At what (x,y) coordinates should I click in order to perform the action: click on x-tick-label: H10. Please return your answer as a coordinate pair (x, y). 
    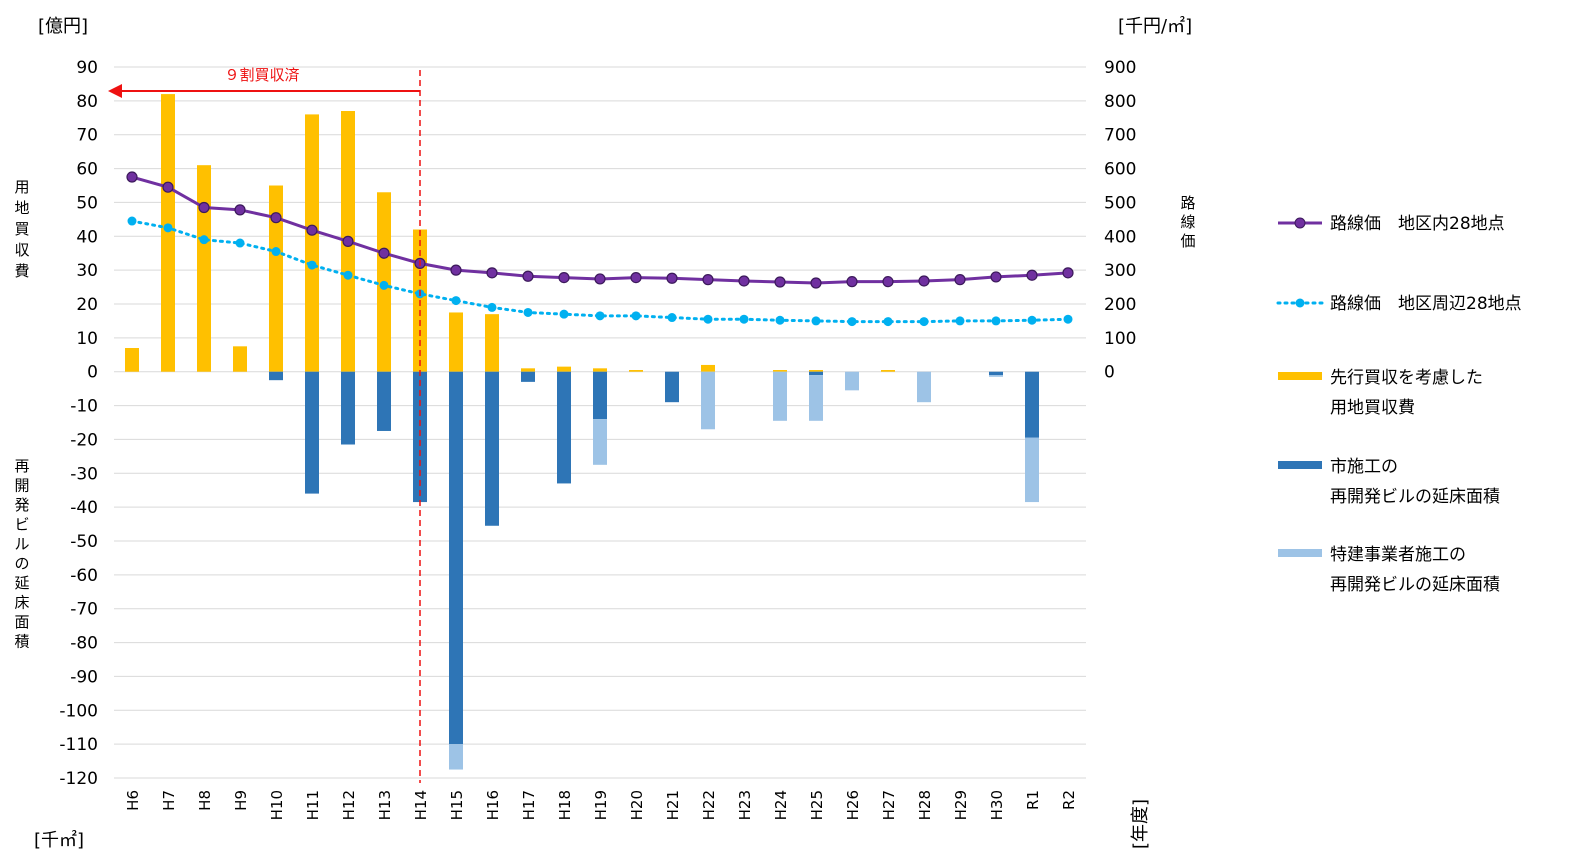
    Looking at the image, I should click on (277, 805).